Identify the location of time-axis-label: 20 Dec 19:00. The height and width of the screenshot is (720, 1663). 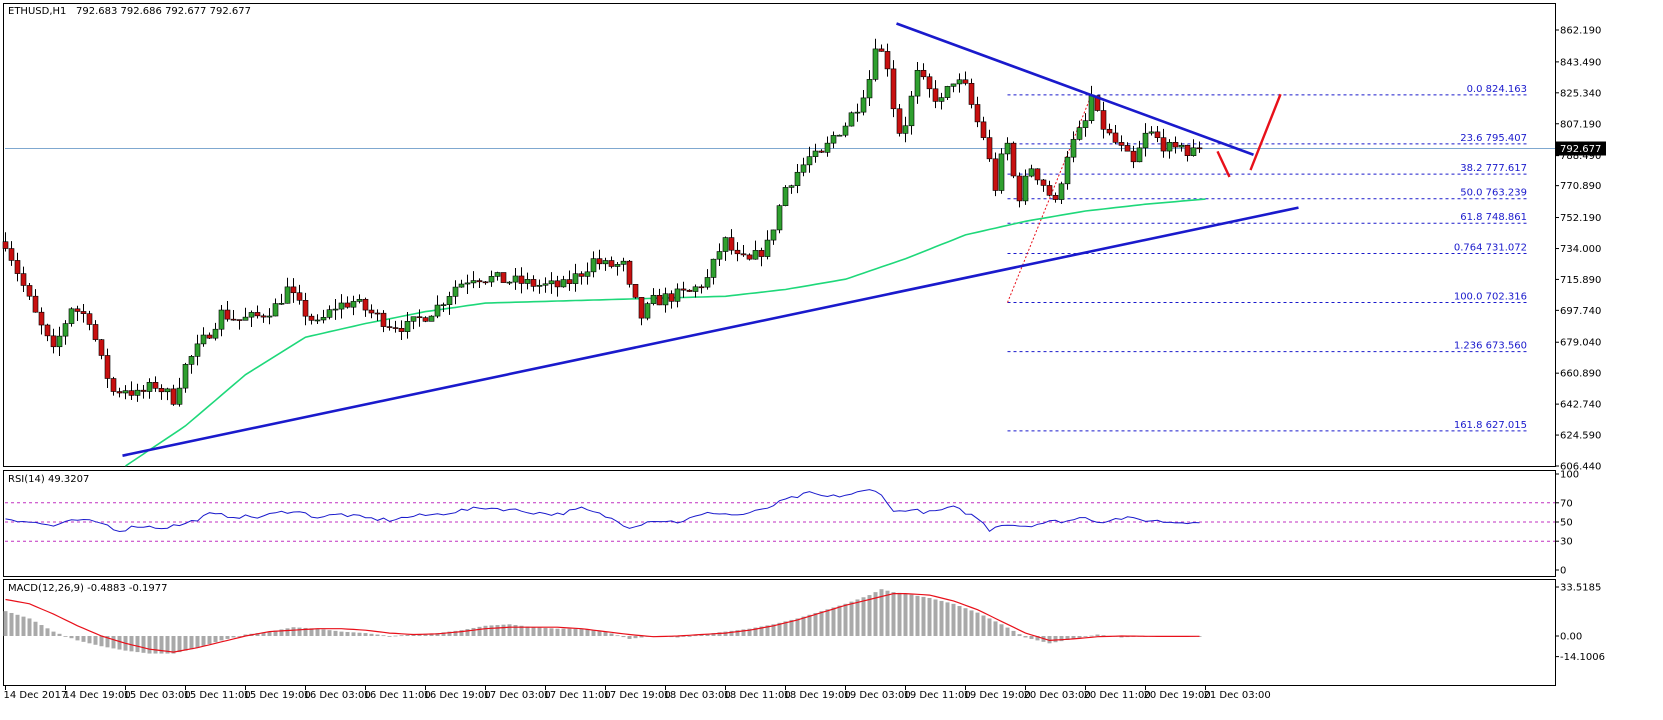
(1177, 695).